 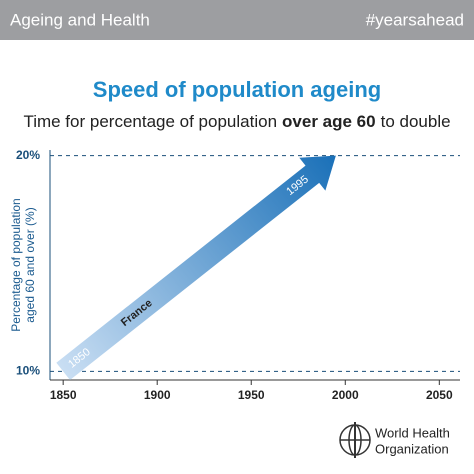 I want to click on y-tick-label: 20%, so click(x=28, y=155).